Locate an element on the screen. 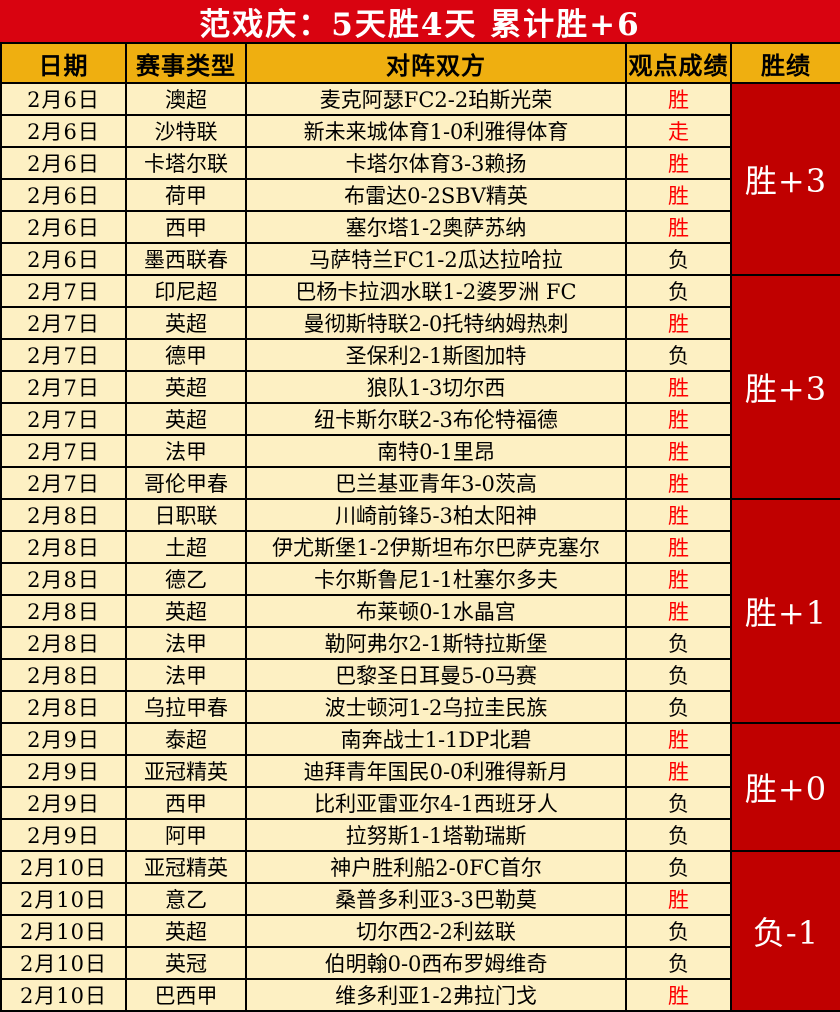 This screenshot has height=1012, width=840. table-row: 2月7日 德甲 圣保利2-1斯图加特负 is located at coordinates (420, 355).